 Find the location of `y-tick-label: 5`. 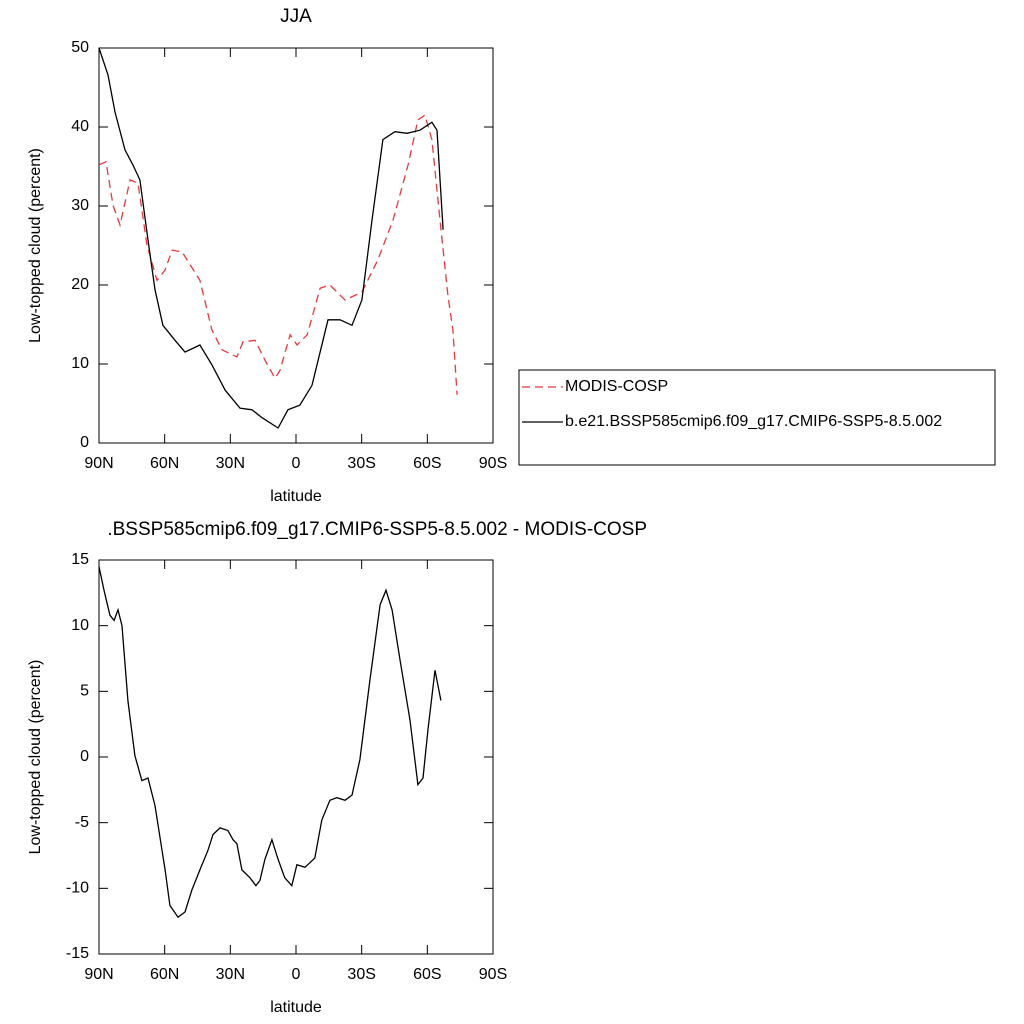

y-tick-label: 5 is located at coordinates (84, 691).